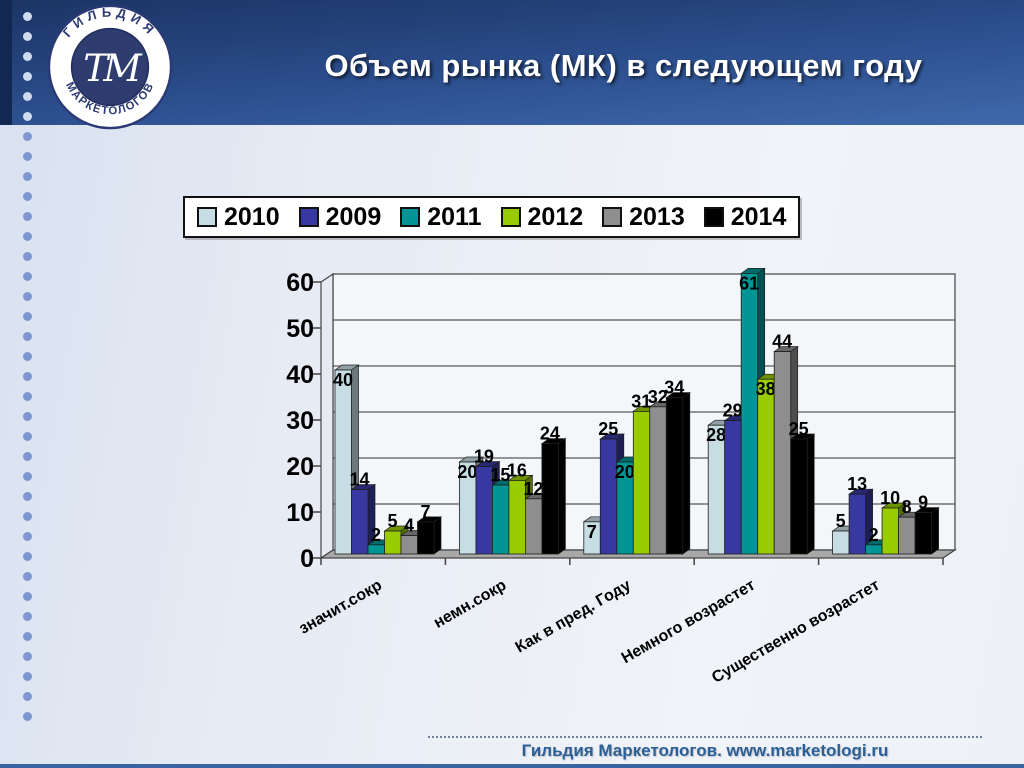 This screenshot has width=1024, height=768. Describe the element at coordinates (641, 401) in the screenshot. I see `value-label: 31` at that location.